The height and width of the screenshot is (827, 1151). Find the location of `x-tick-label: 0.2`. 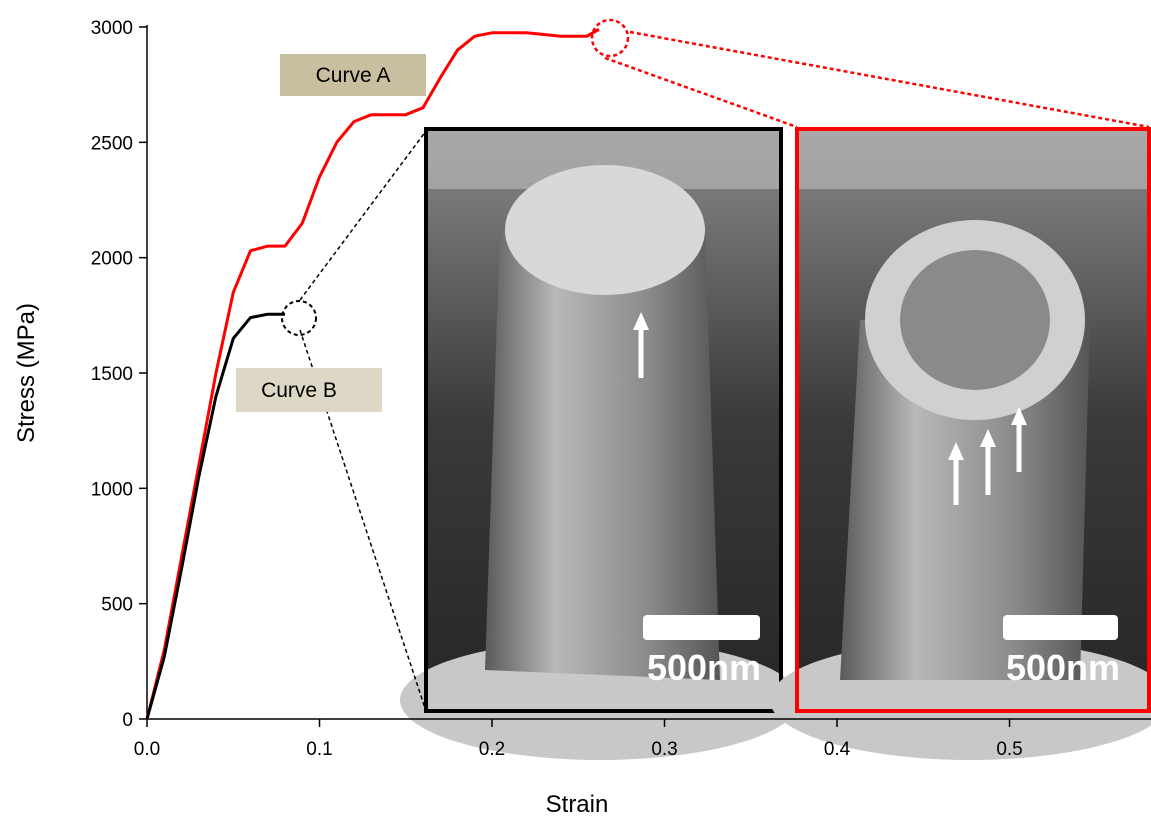

x-tick-label: 0.2 is located at coordinates (492, 749).